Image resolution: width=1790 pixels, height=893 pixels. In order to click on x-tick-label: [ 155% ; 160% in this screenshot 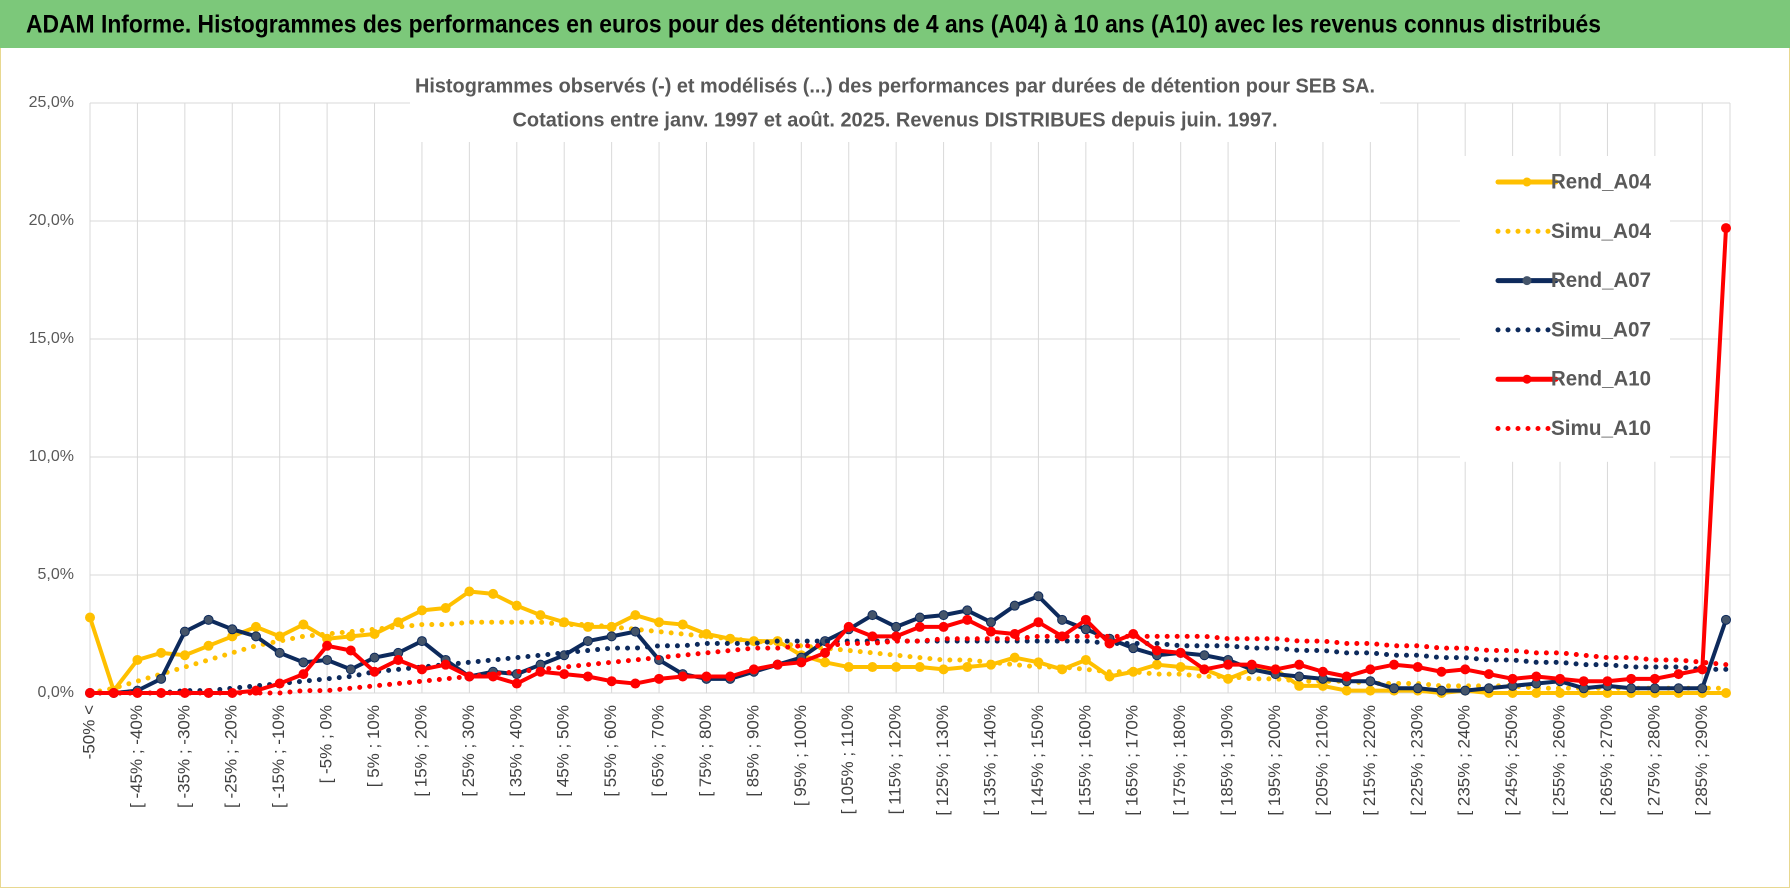, I will do `click(1084, 760)`.